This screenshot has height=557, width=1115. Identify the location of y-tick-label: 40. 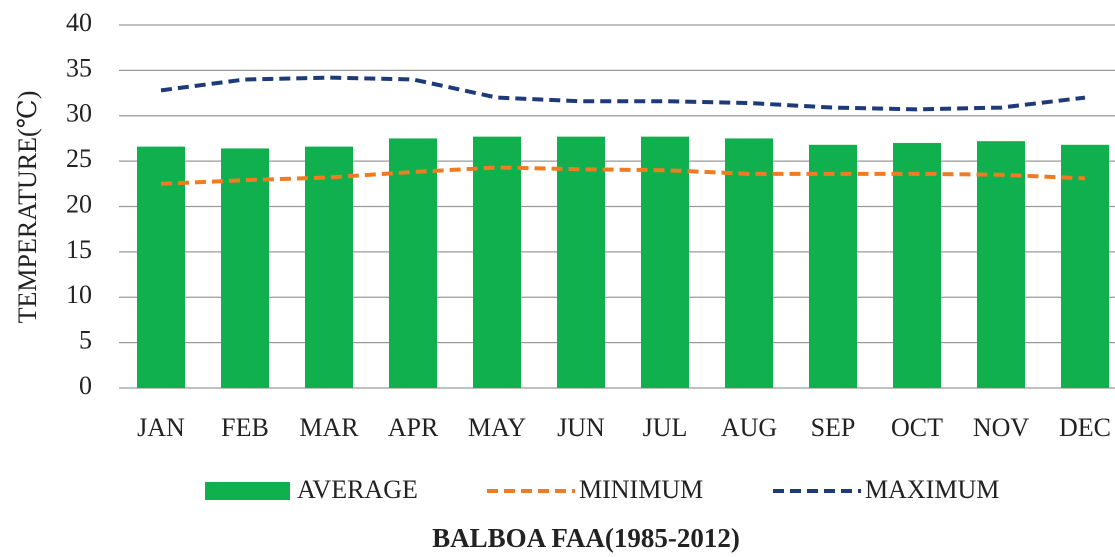
(79, 22).